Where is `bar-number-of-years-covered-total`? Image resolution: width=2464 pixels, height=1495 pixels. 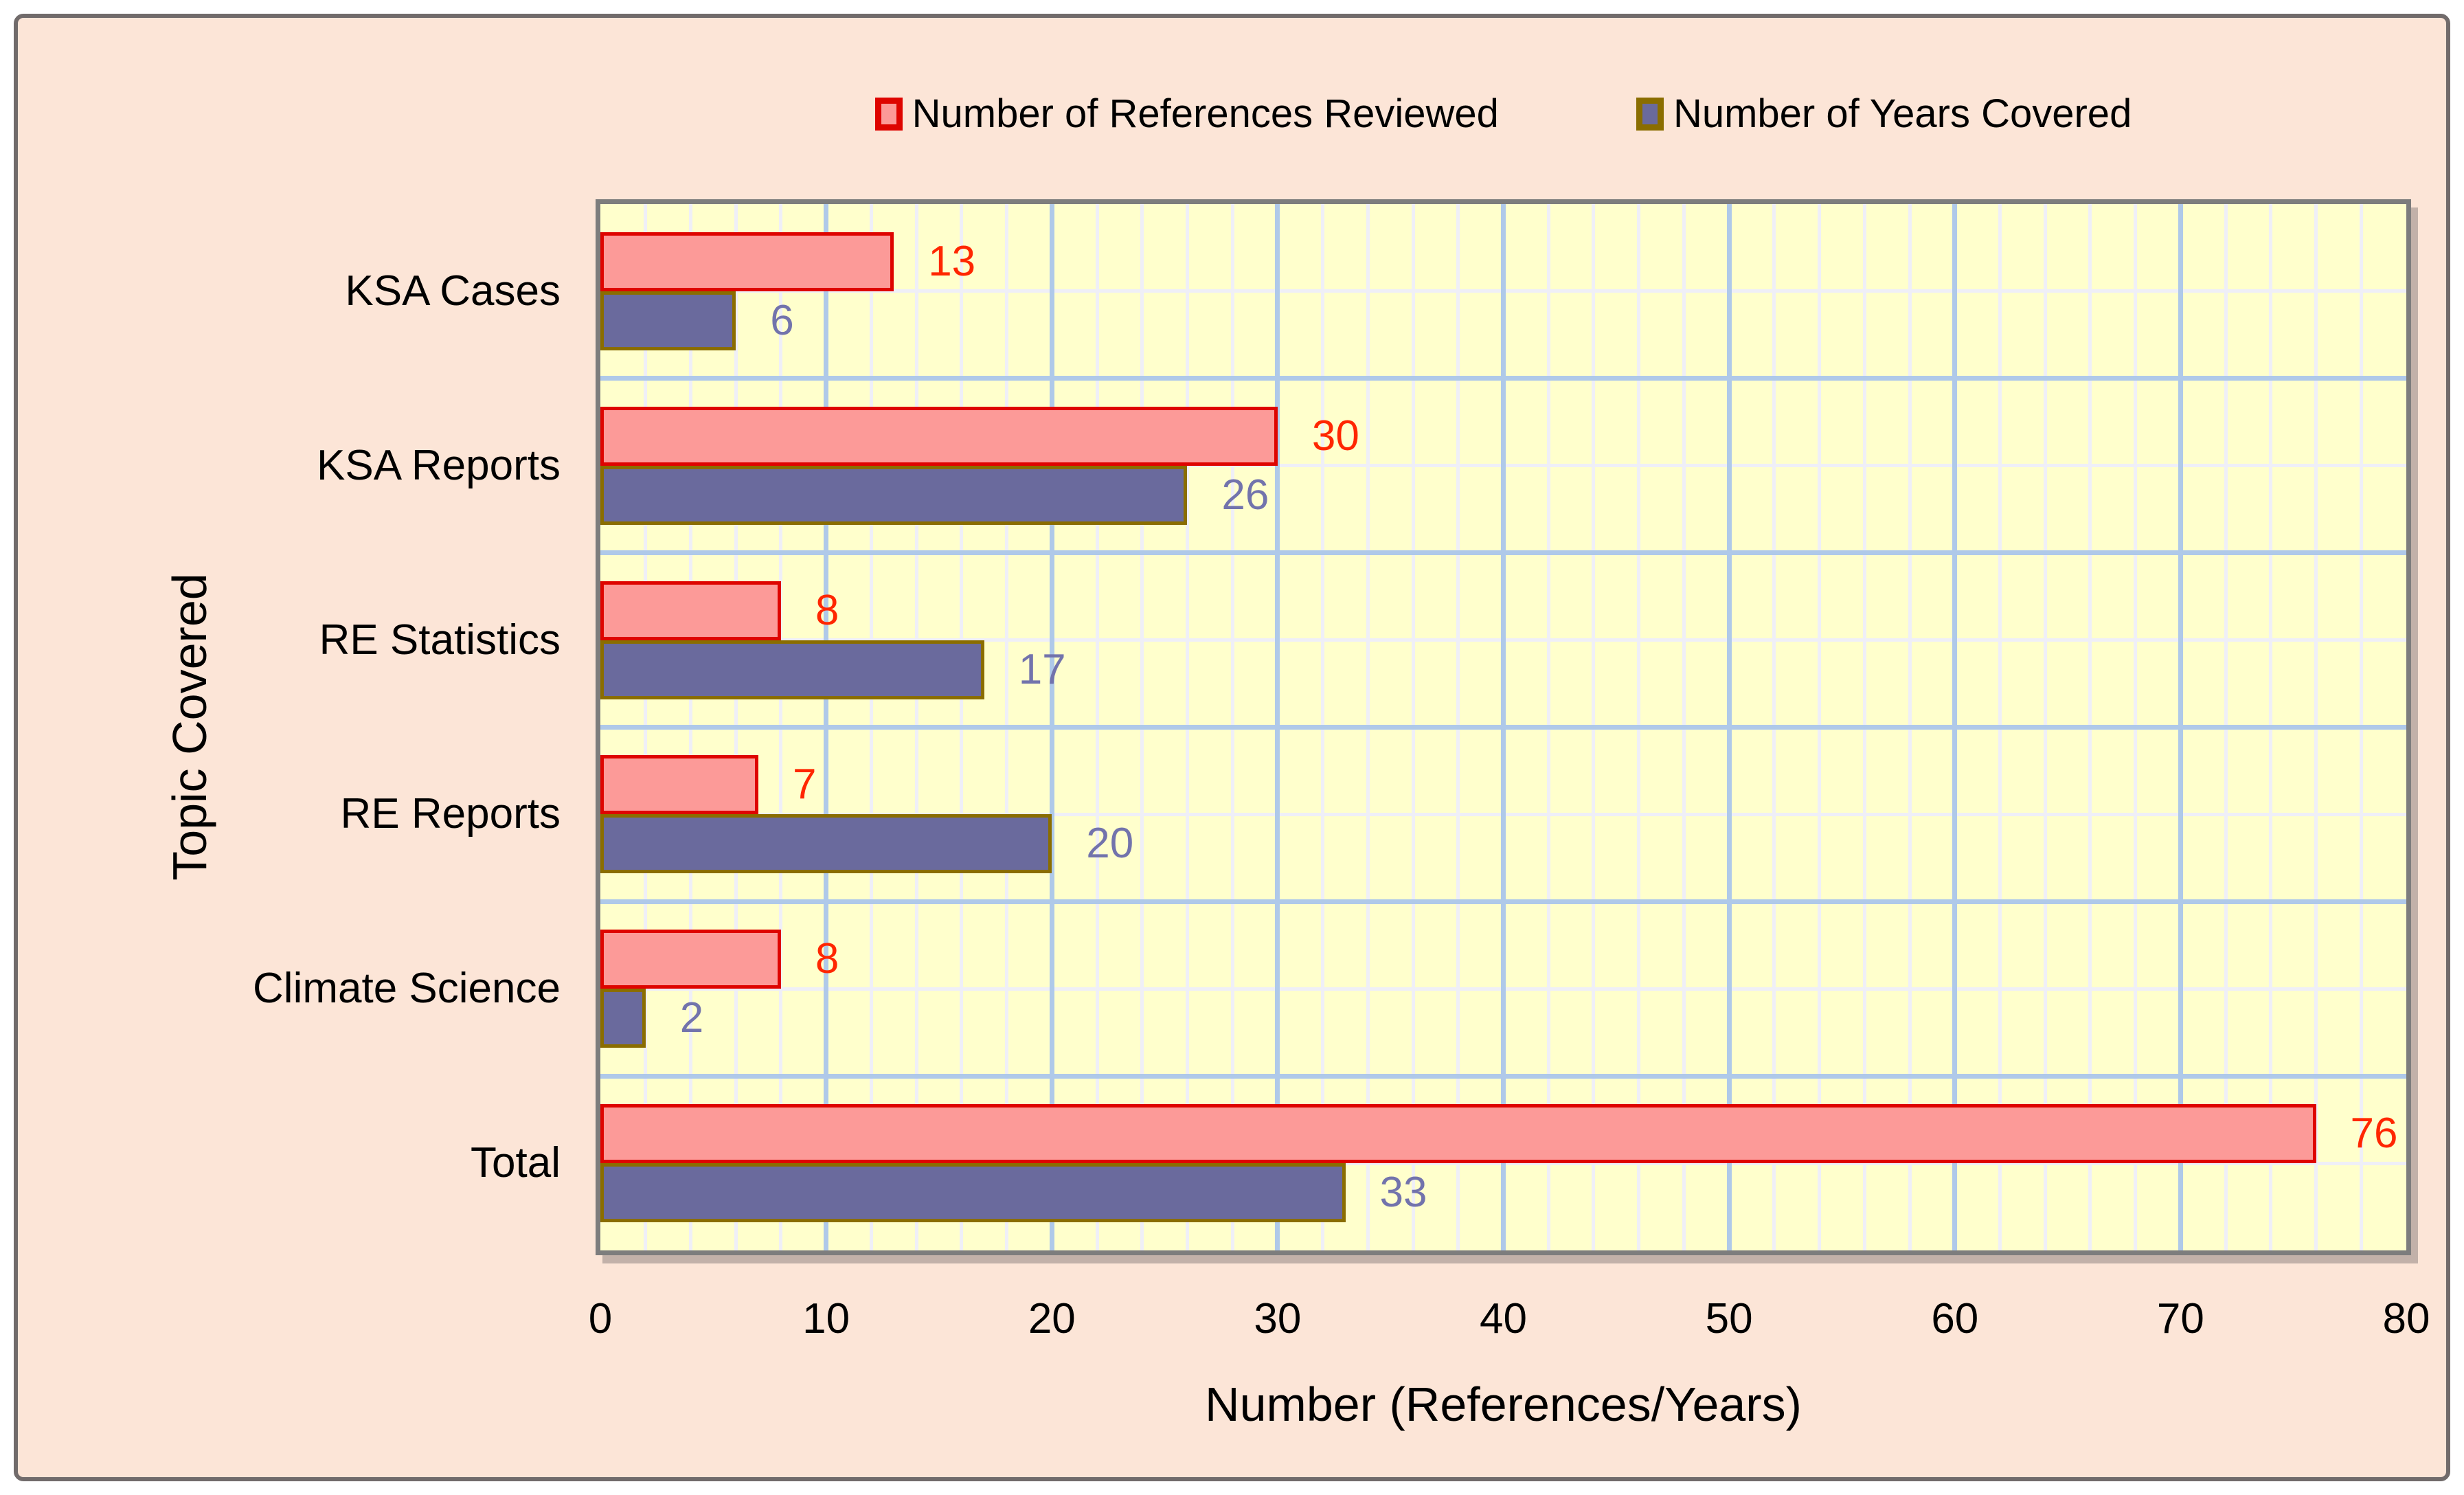
bar-number-of-years-covered-total is located at coordinates (973, 1193).